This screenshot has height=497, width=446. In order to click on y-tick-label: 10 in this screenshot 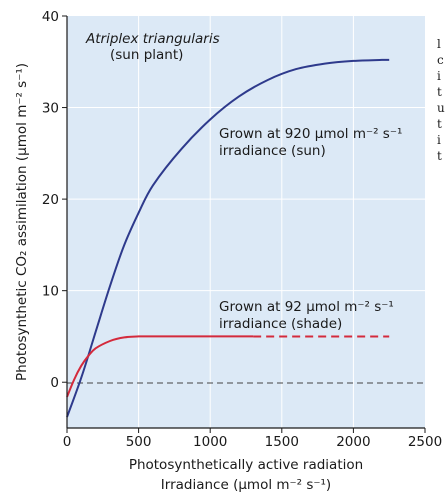, I will do `click(50, 292)`.